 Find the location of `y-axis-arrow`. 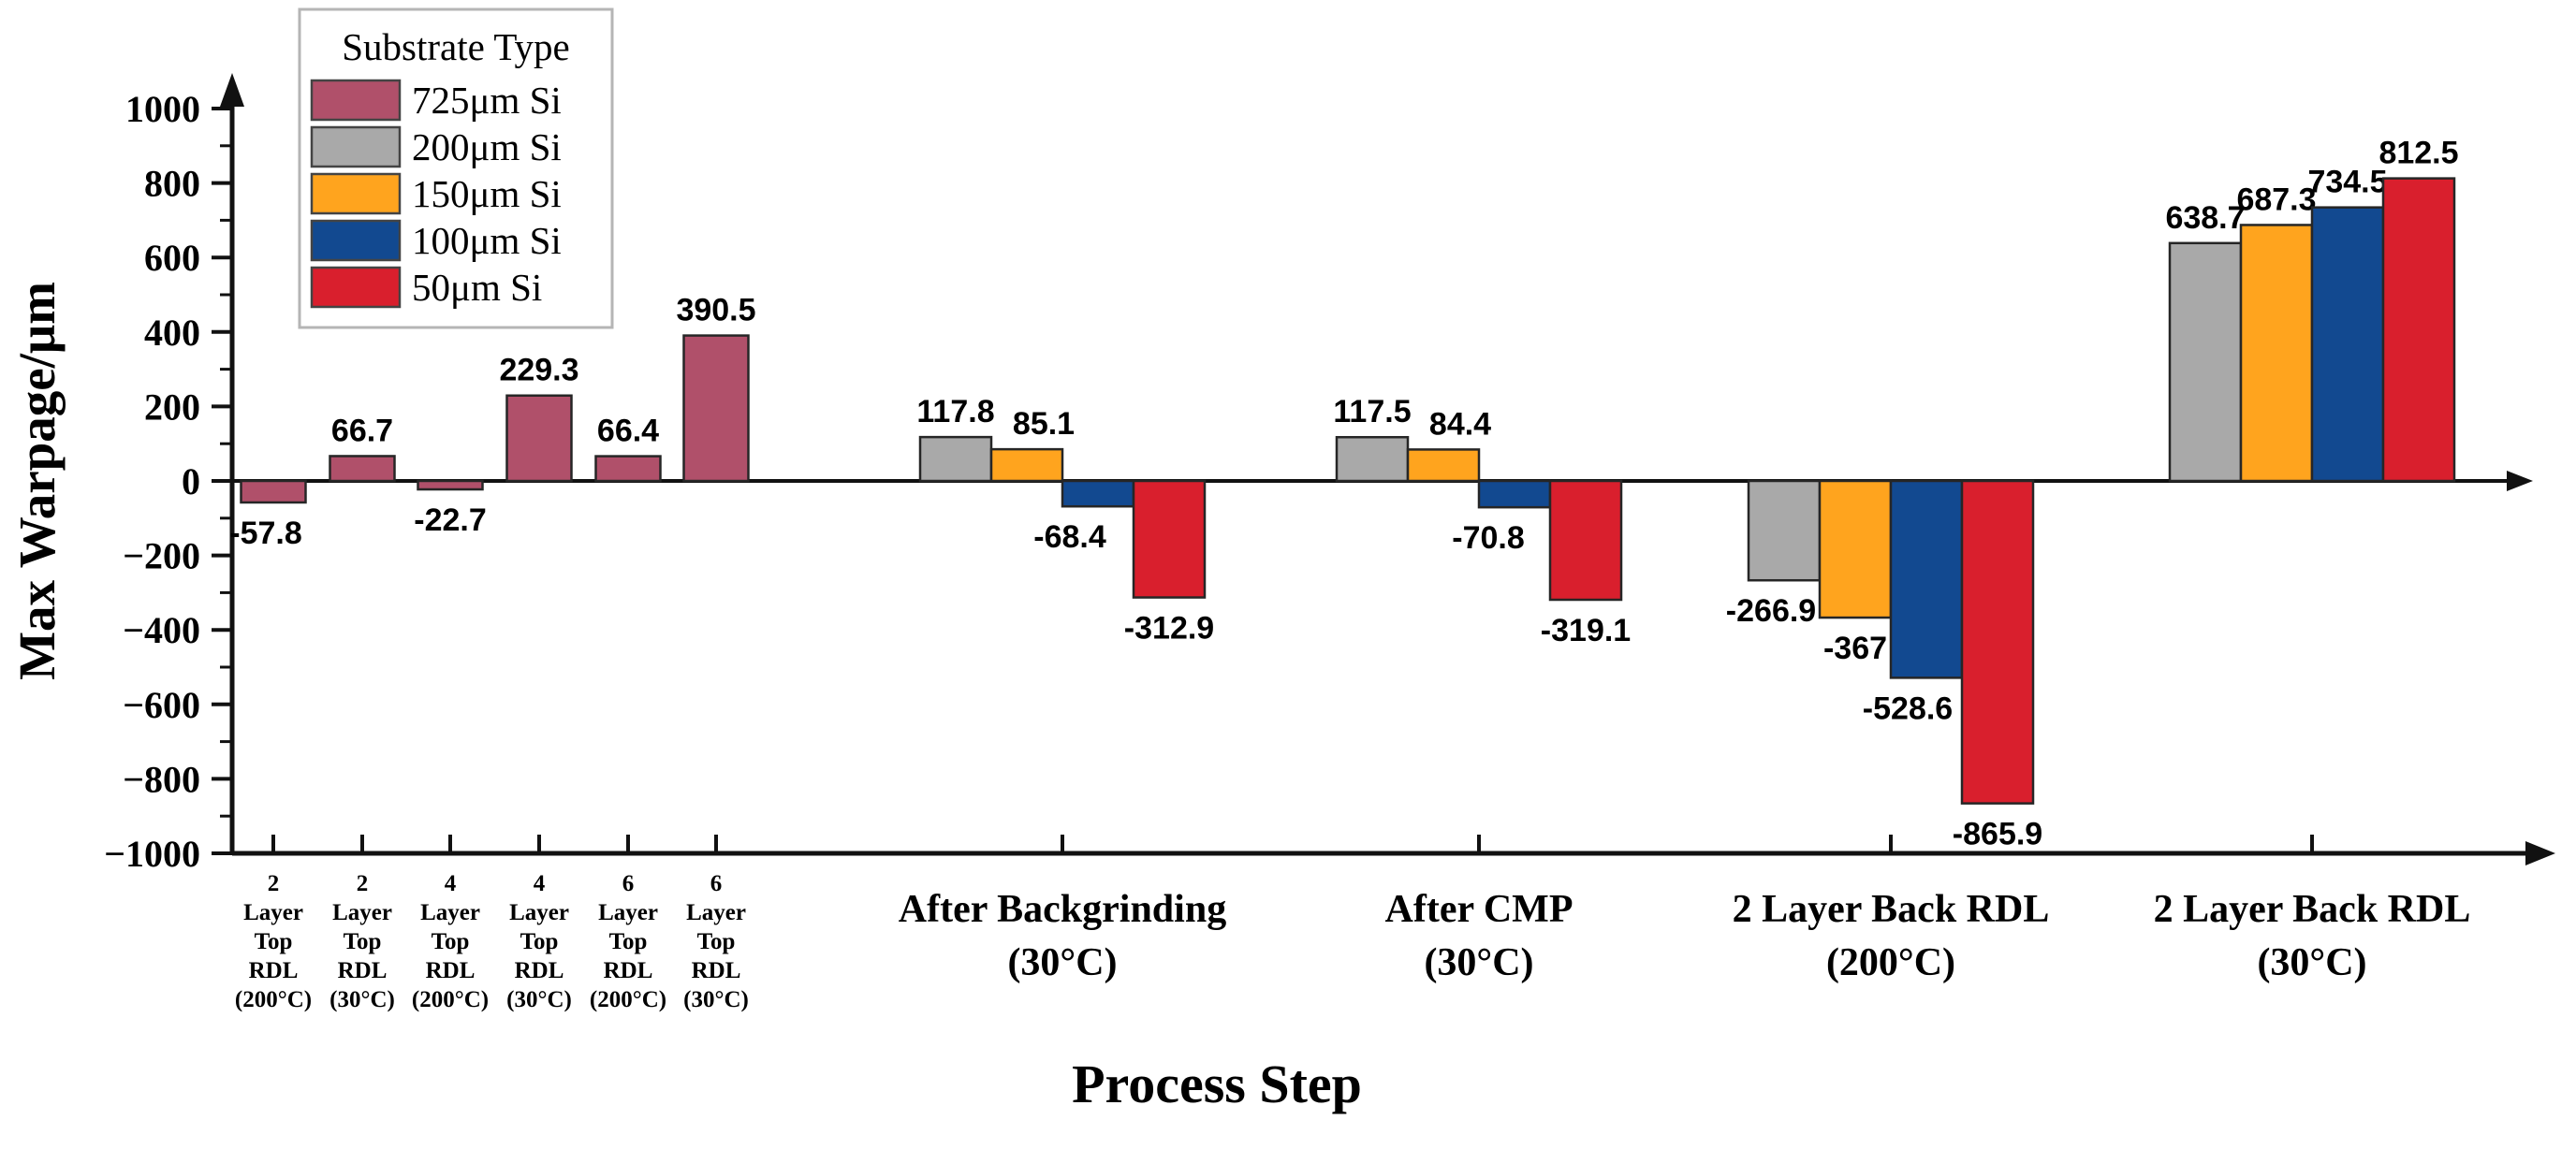

y-axis-arrow is located at coordinates (232, 90).